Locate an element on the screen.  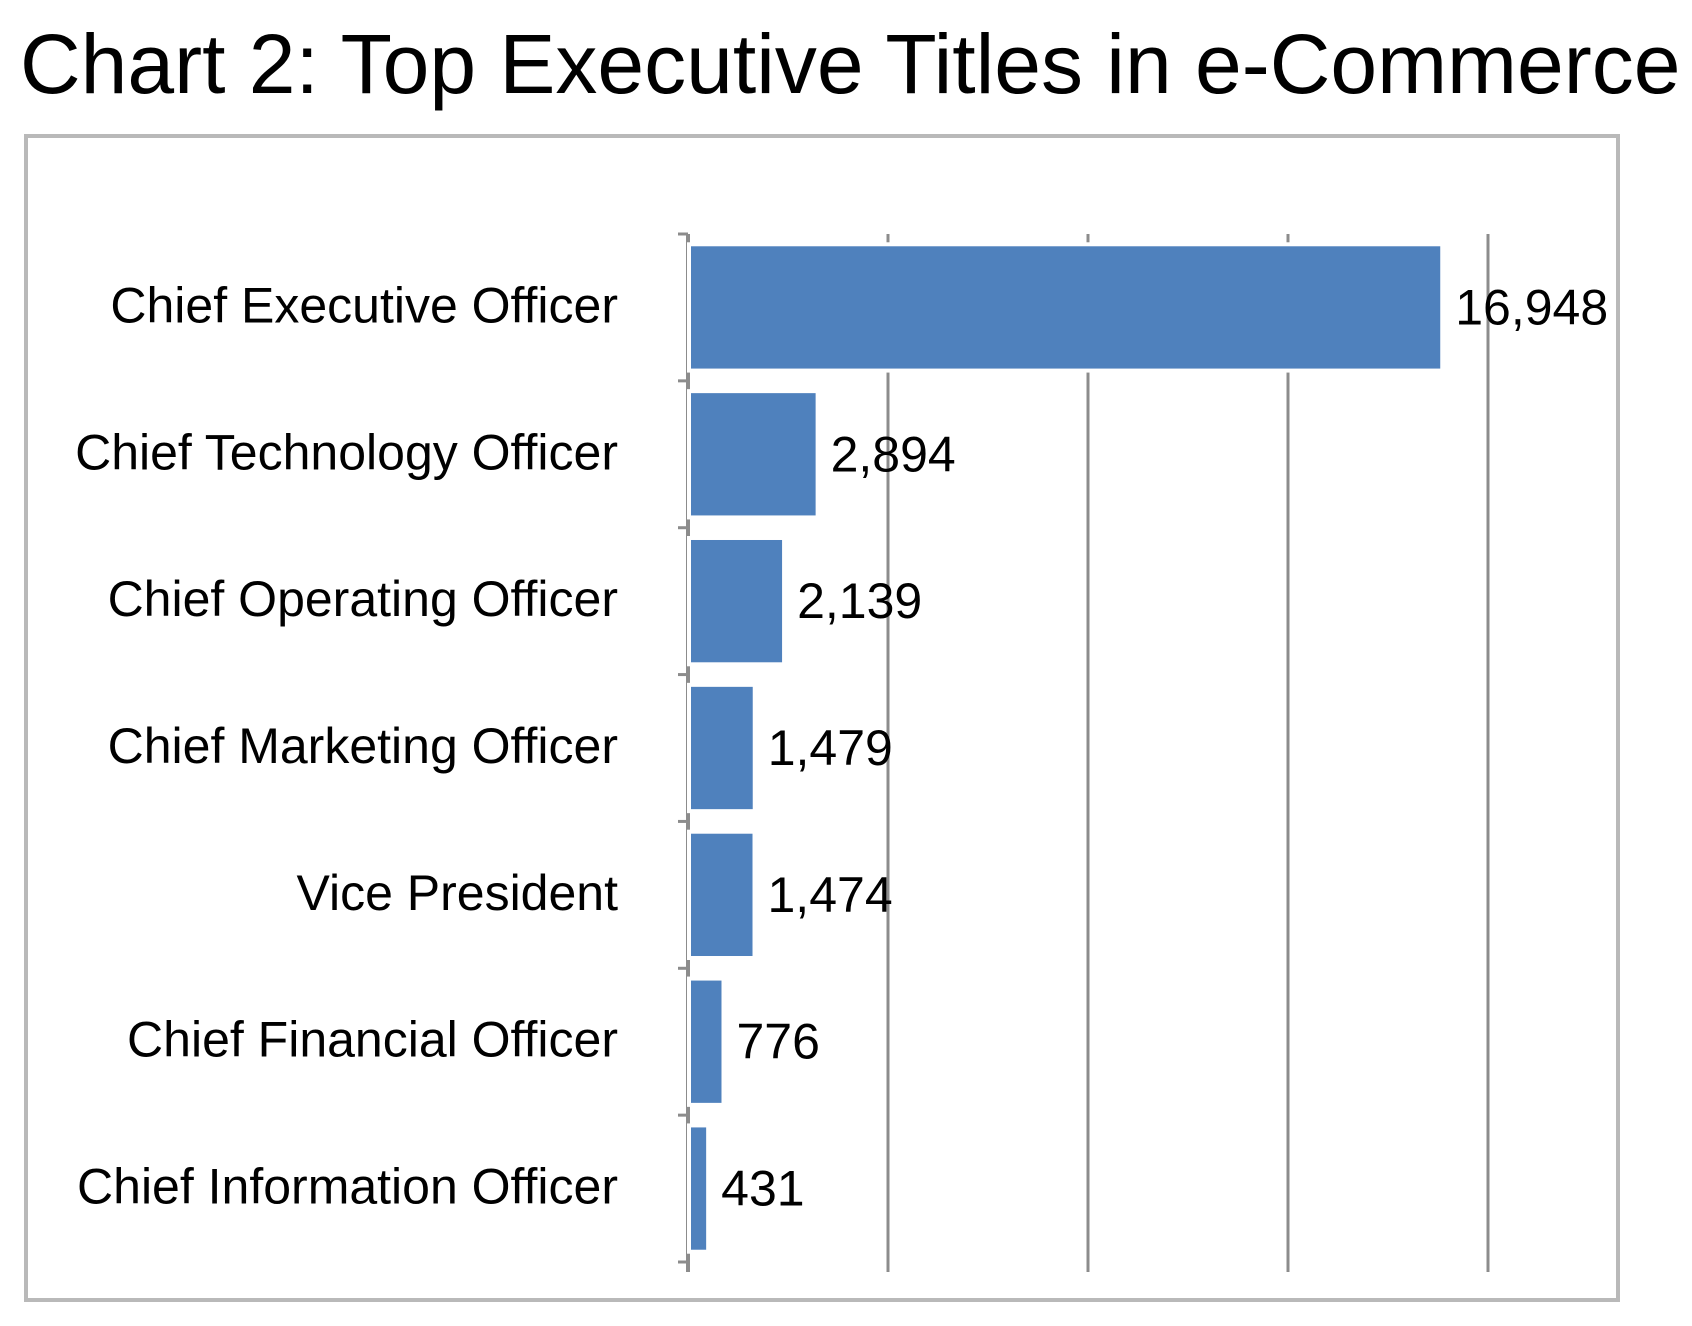
category-label: Chief Information Officer is located at coordinates (347, 1187).